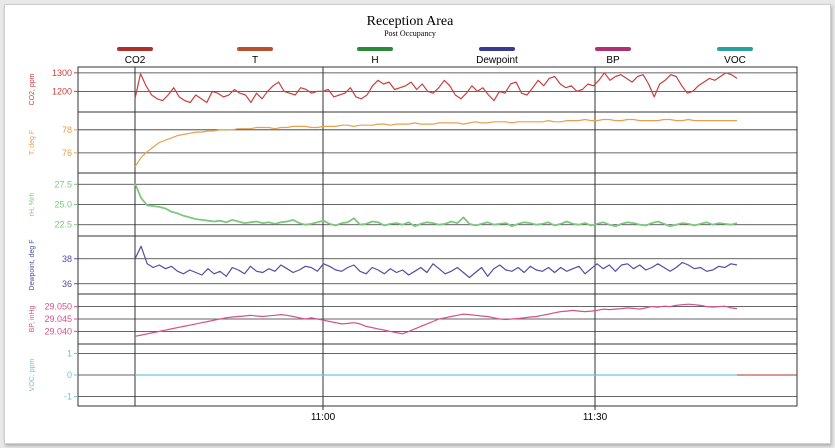 This screenshot has width=835, height=448. Describe the element at coordinates (63, 225) in the screenshot. I see `y-tick-label: 22.5` at that location.